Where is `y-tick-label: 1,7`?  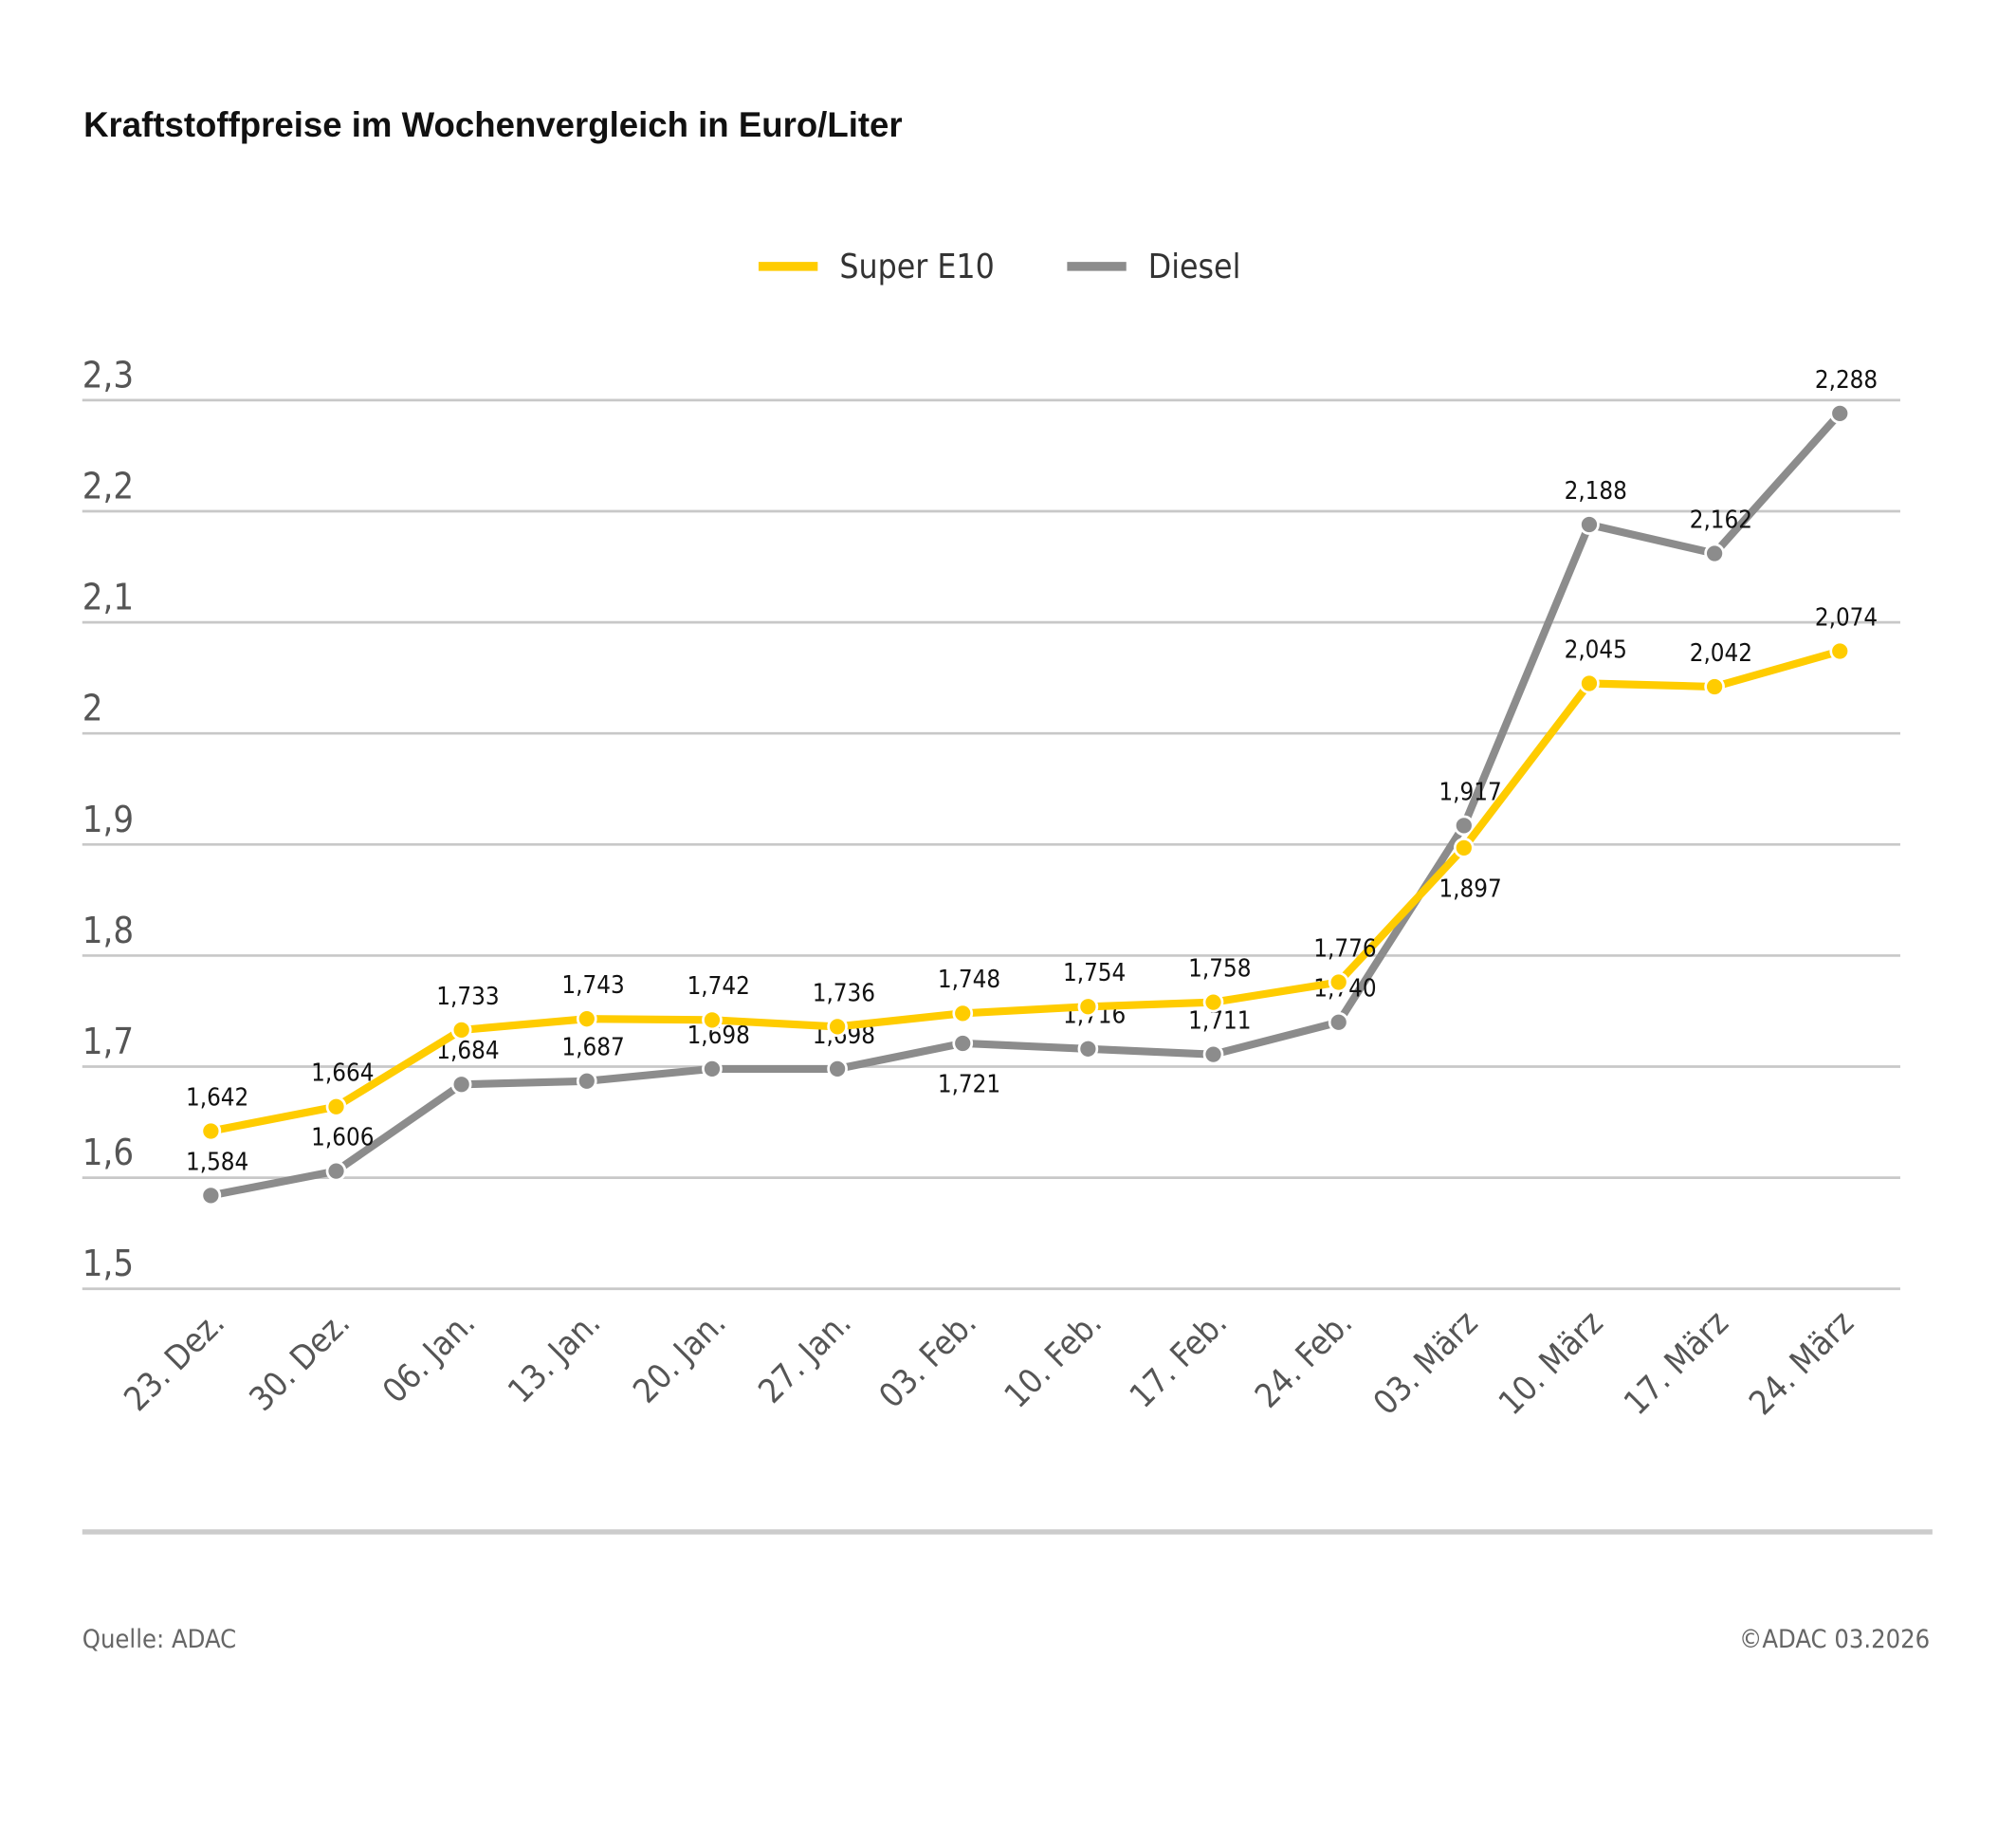 y-tick-label: 1,7 is located at coordinates (108, 1041).